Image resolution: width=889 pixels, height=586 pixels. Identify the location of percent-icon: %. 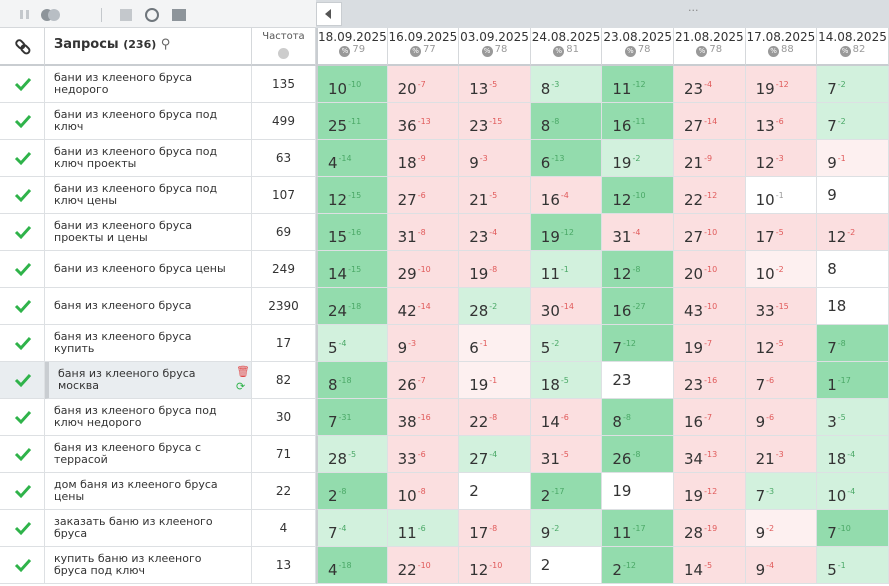
(845, 51).